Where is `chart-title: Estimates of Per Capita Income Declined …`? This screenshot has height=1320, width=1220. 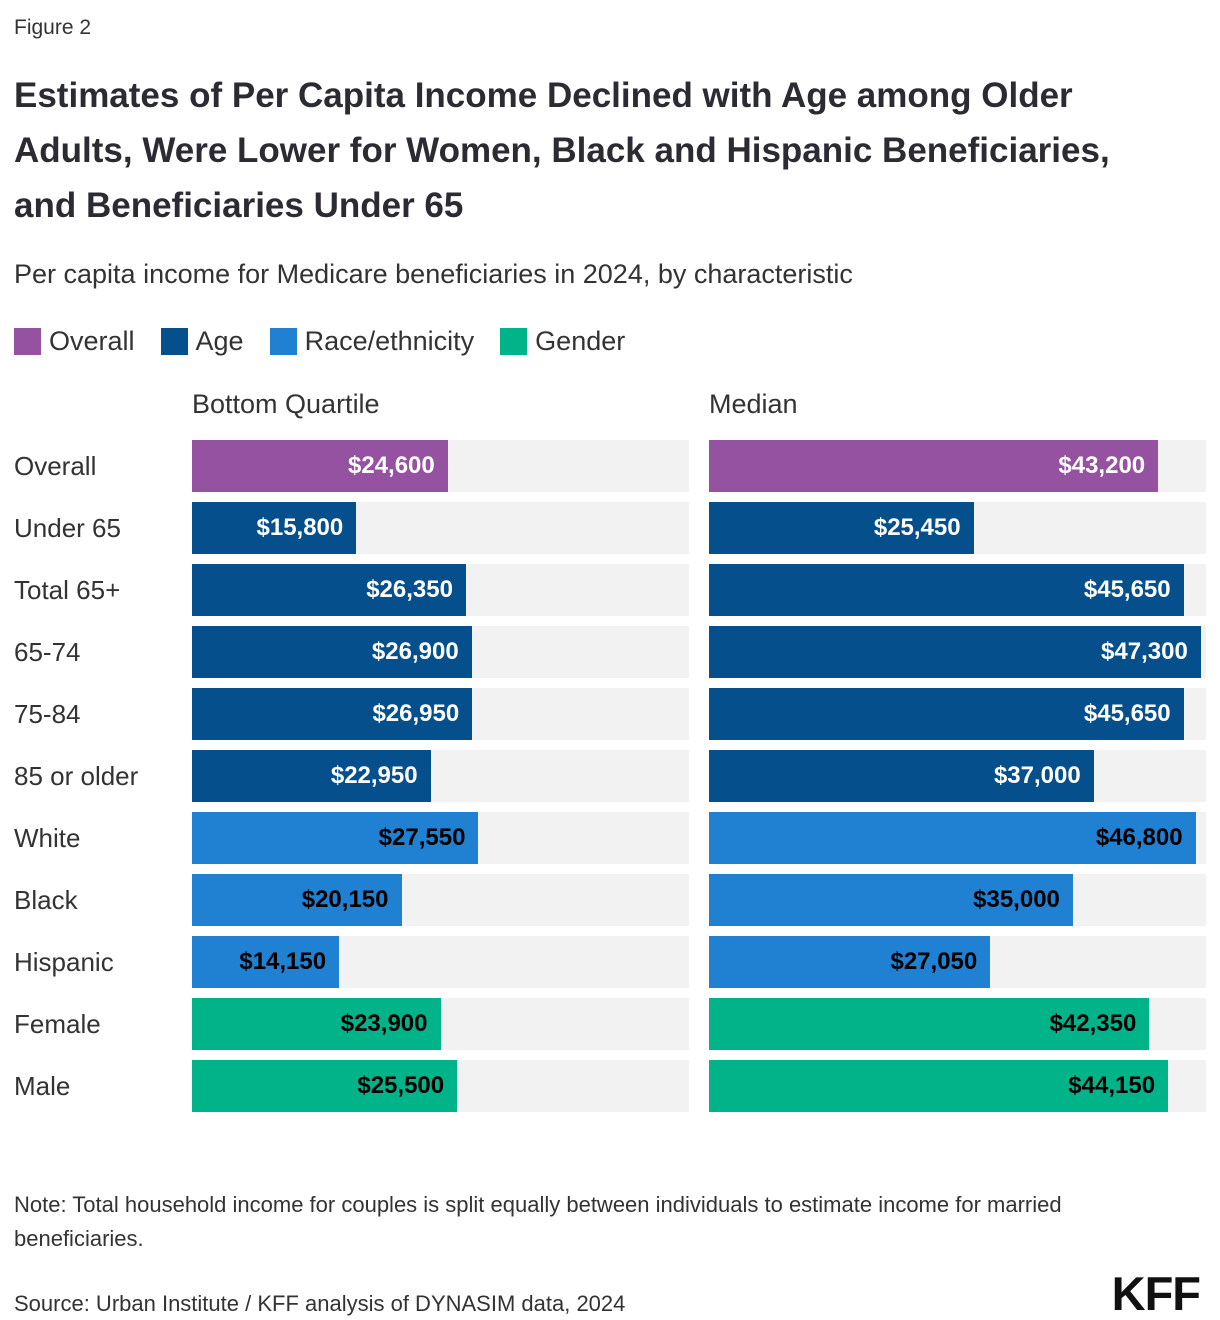
chart-title: Estimates of Per Capita Income Declined … is located at coordinates (562, 150).